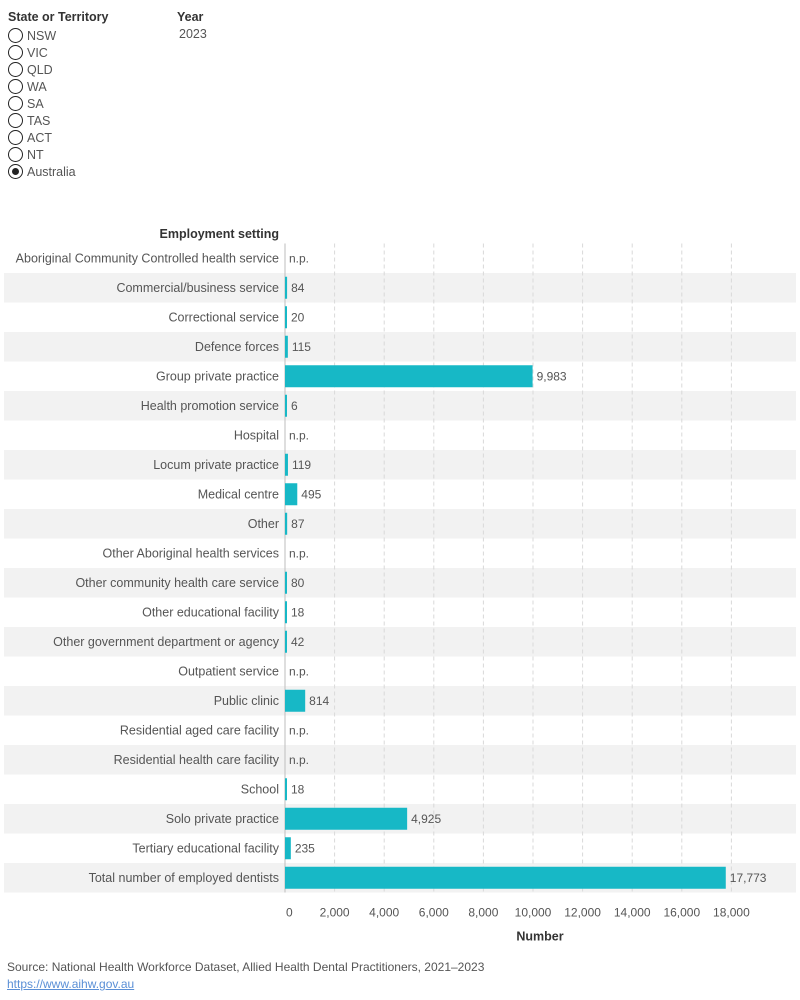  Describe the element at coordinates (177, 583) in the screenshot. I see `category-label: Other community health care service` at that location.